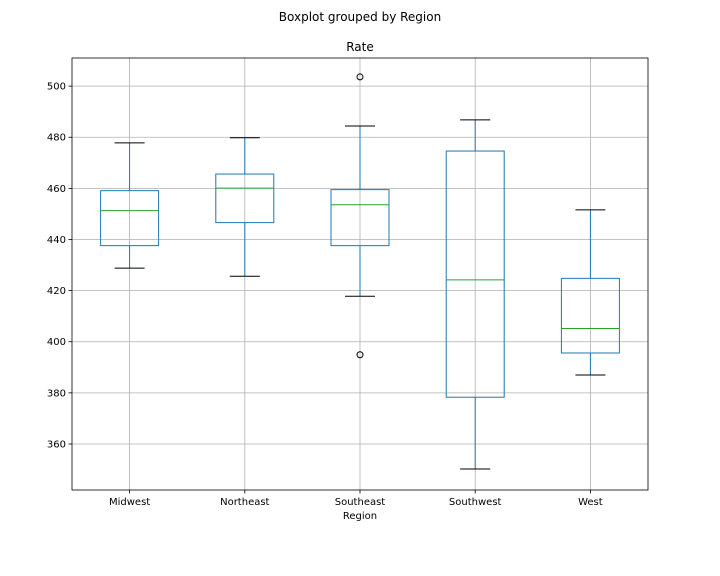 The width and height of the screenshot is (720, 576). I want to click on y-tick-label: 460, so click(56, 189).